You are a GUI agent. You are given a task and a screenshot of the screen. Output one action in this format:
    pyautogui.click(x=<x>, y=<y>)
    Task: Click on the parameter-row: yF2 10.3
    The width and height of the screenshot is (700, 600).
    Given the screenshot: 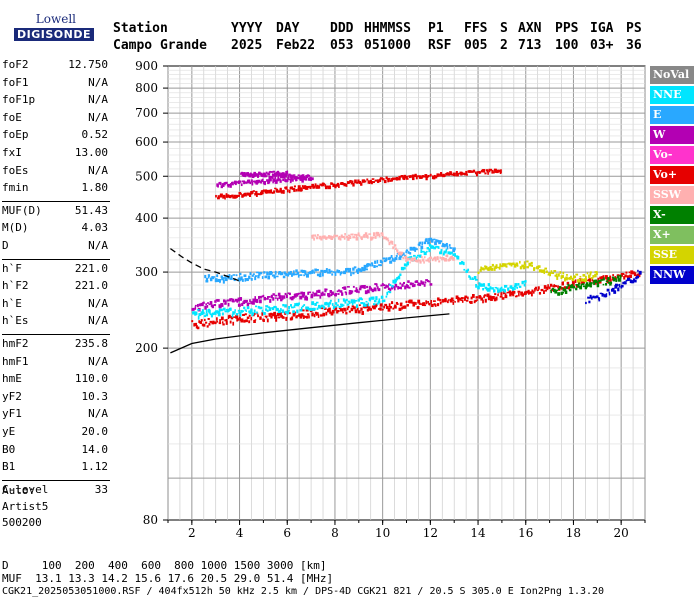 What is the action you would take?
    pyautogui.click(x=55, y=397)
    